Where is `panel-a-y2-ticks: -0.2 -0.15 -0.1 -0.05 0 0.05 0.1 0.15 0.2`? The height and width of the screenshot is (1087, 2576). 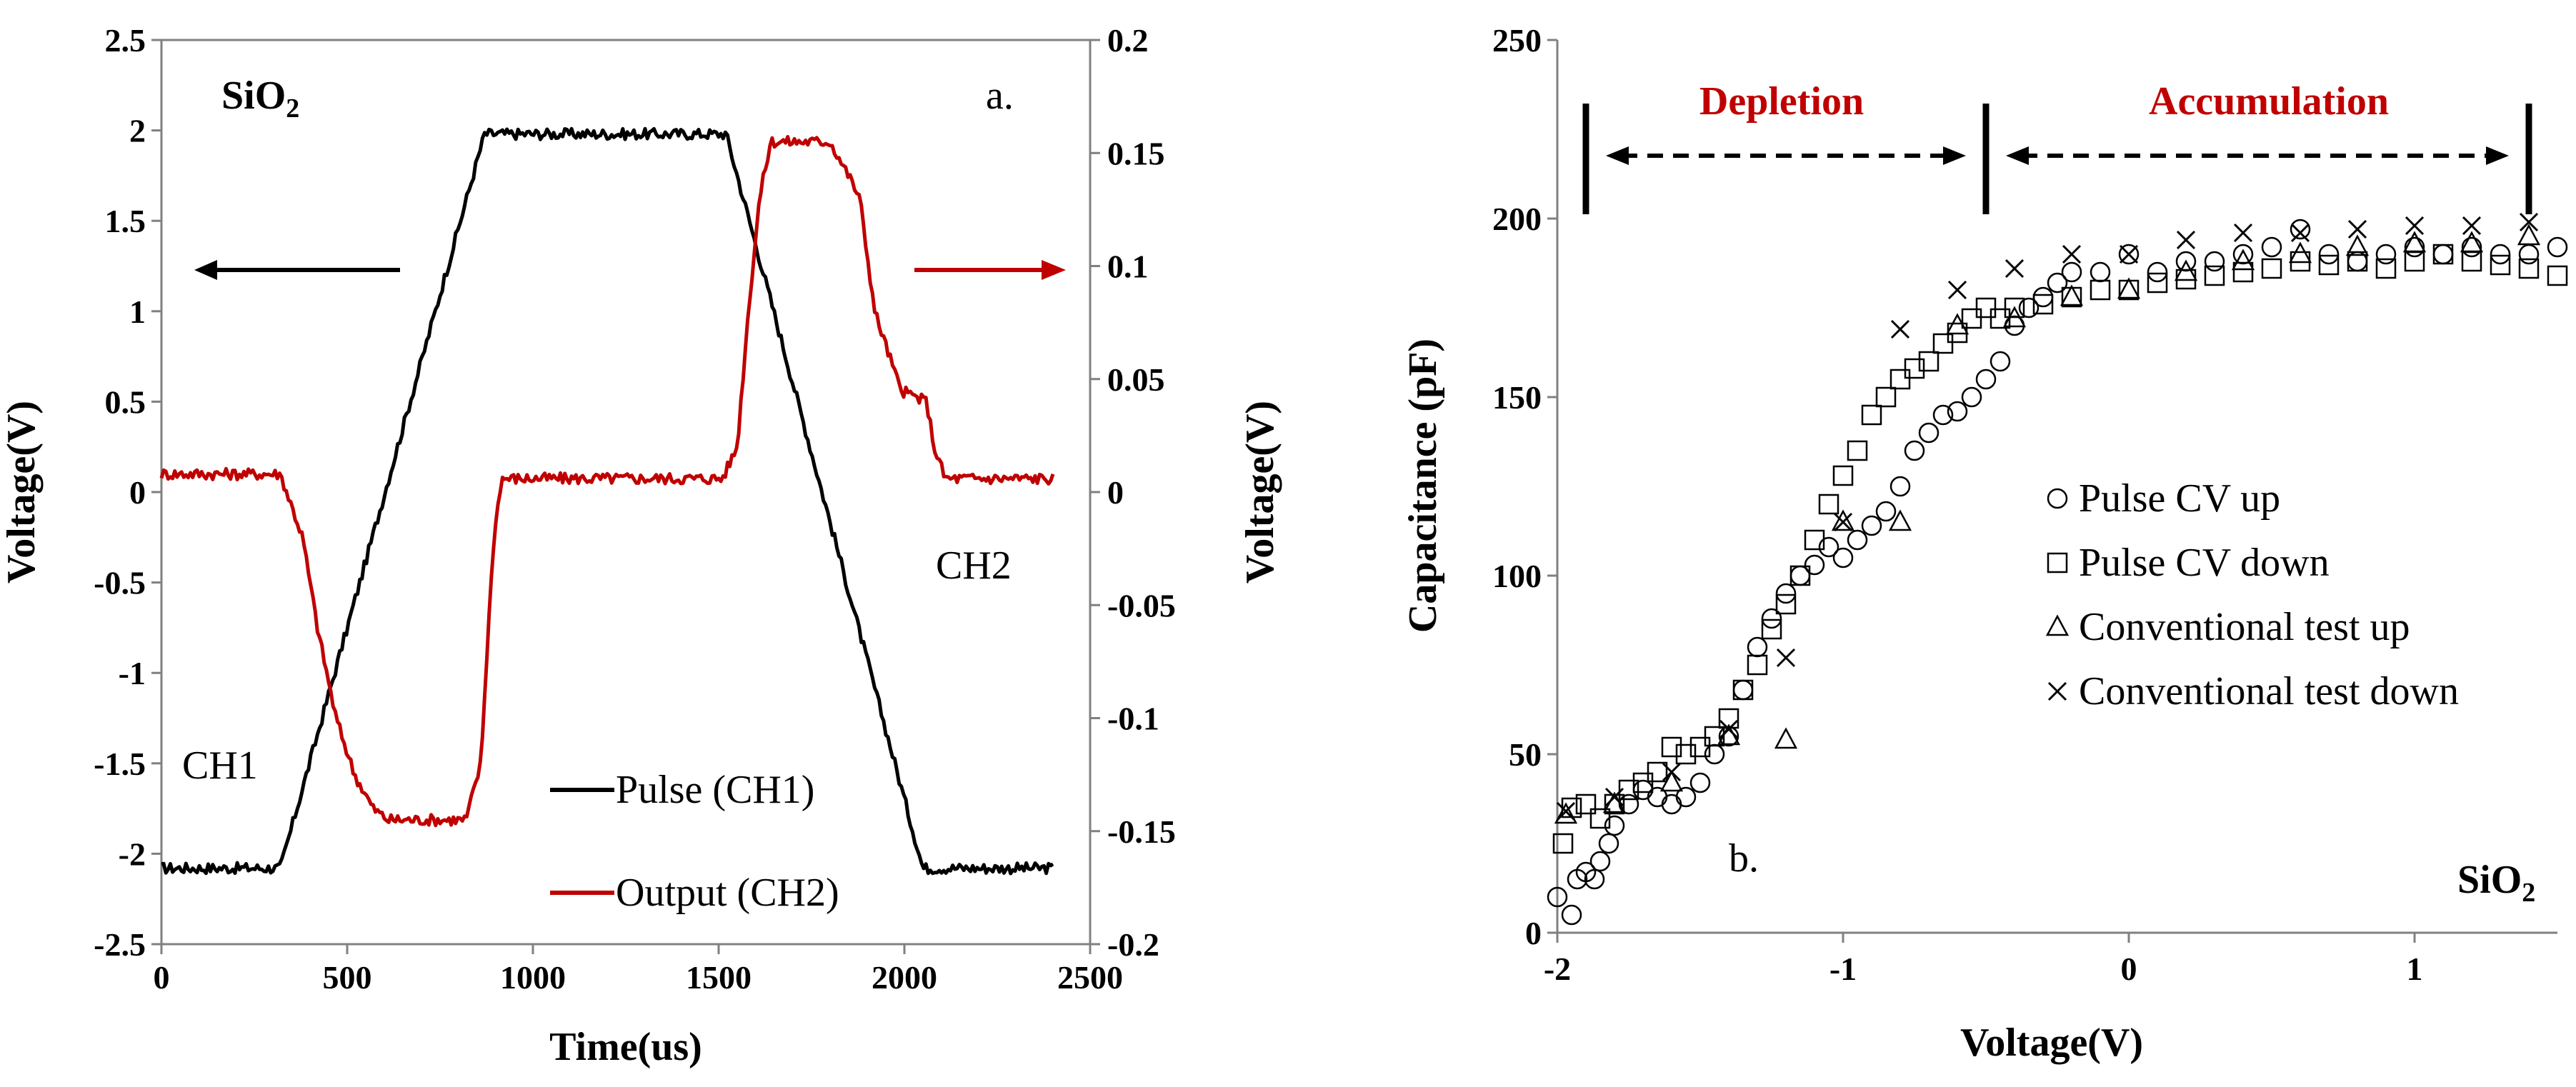 panel-a-y2-ticks: -0.2 -0.15 -0.1 -0.05 0 0.05 0.1 0.15 0.2 is located at coordinates (1133, 493).